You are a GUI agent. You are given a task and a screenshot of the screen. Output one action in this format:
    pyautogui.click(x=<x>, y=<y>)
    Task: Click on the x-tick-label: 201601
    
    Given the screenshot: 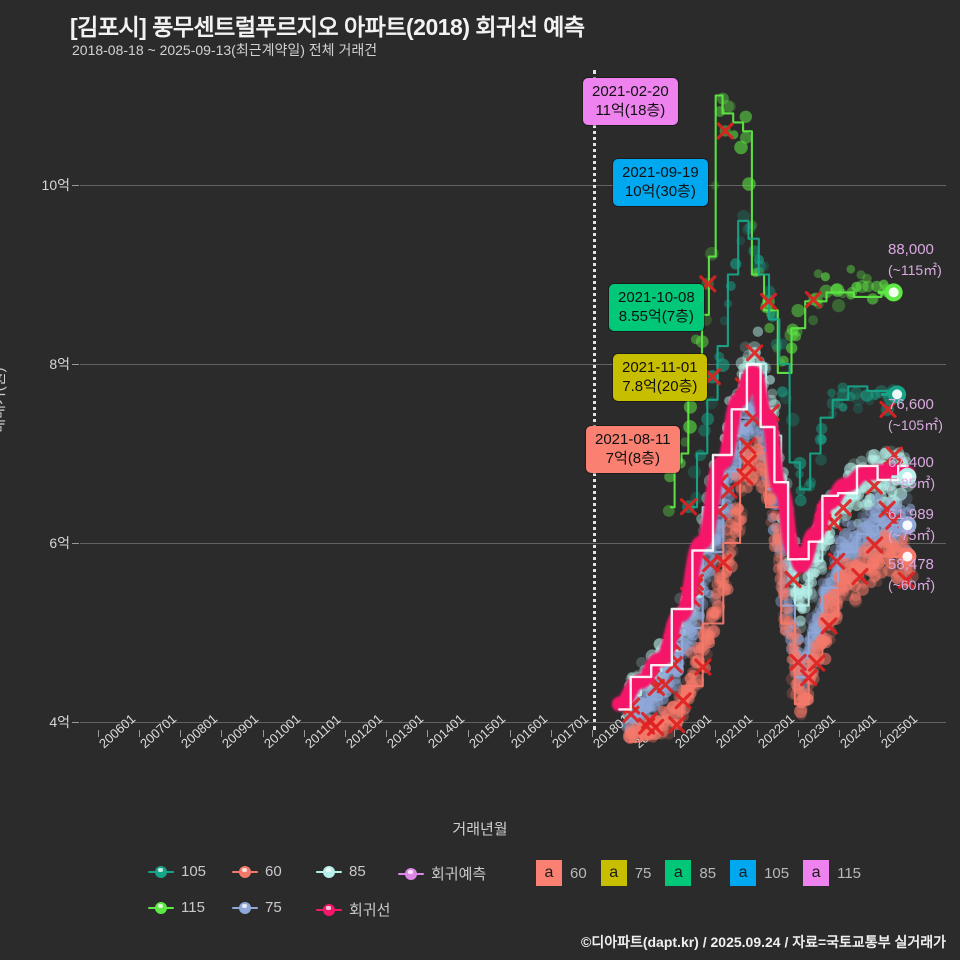 What is the action you would take?
    pyautogui.click(x=528, y=731)
    